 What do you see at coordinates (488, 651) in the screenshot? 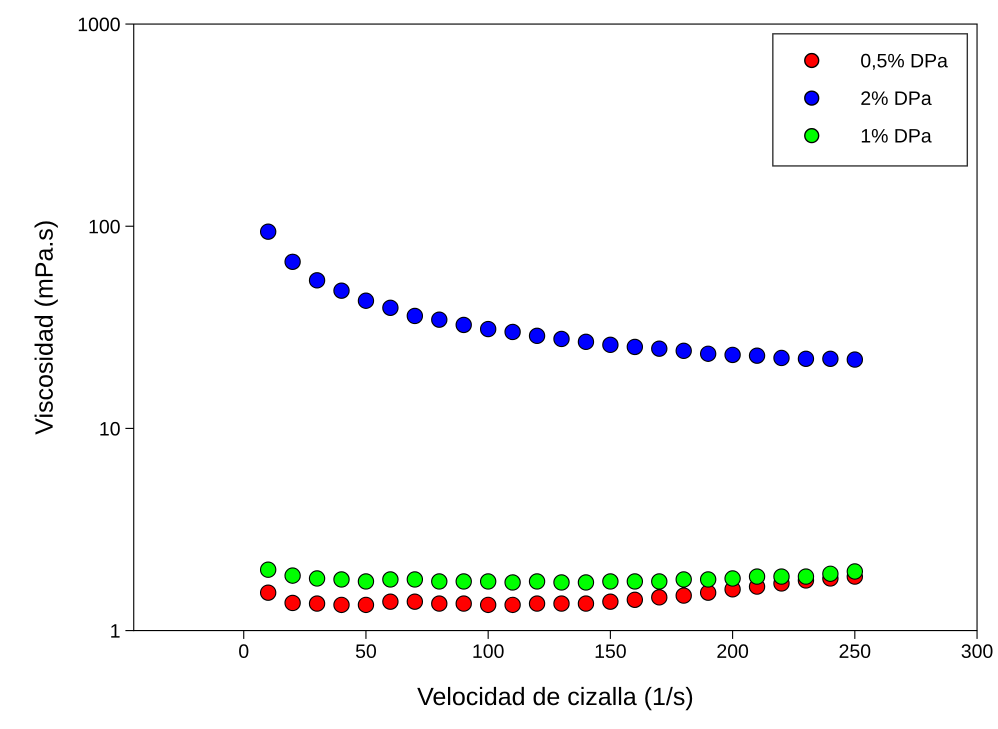
I see `x-tick-label: 100` at bounding box center [488, 651].